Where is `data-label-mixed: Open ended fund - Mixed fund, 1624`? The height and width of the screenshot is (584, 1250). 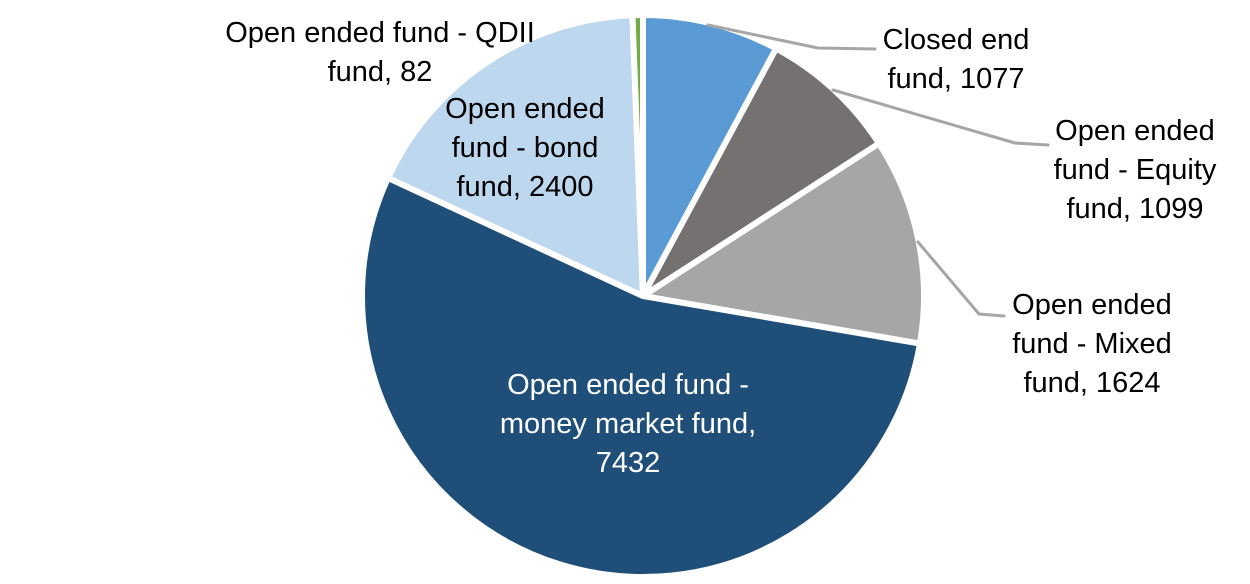 data-label-mixed: Open ended fund - Mixed fund, 1624 is located at coordinates (1092, 344).